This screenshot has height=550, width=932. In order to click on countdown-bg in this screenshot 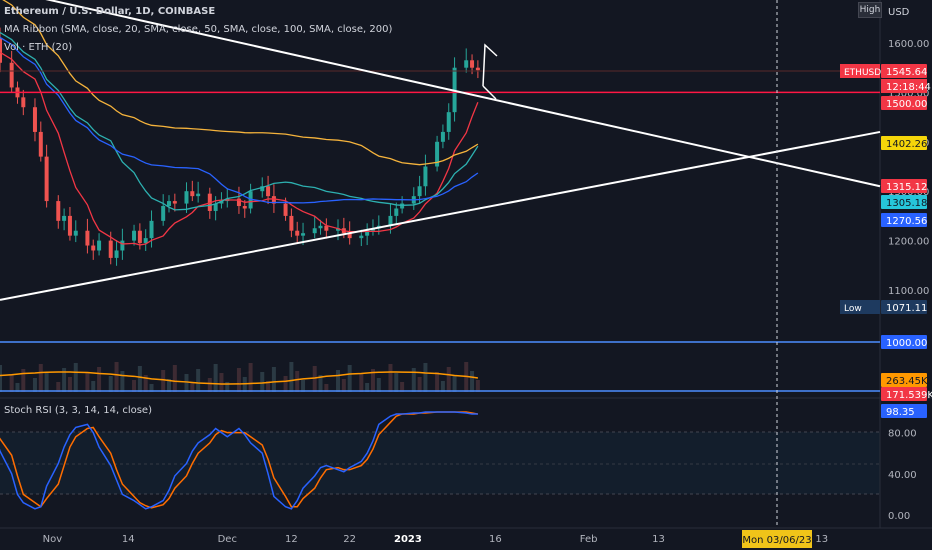, I will do `click(904, 86)`.